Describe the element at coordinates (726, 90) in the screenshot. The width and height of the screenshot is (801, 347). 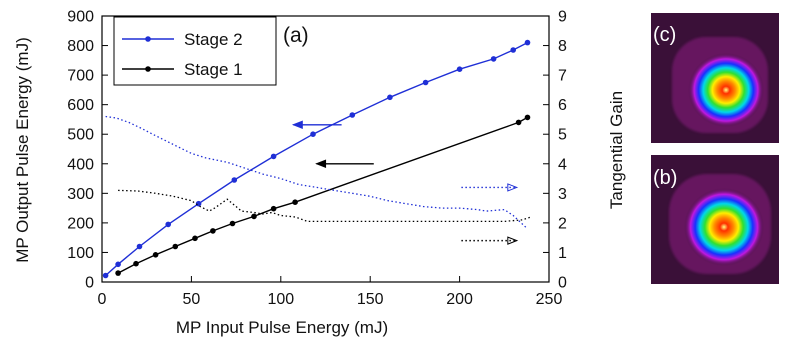
I see `beam-c-spot` at that location.